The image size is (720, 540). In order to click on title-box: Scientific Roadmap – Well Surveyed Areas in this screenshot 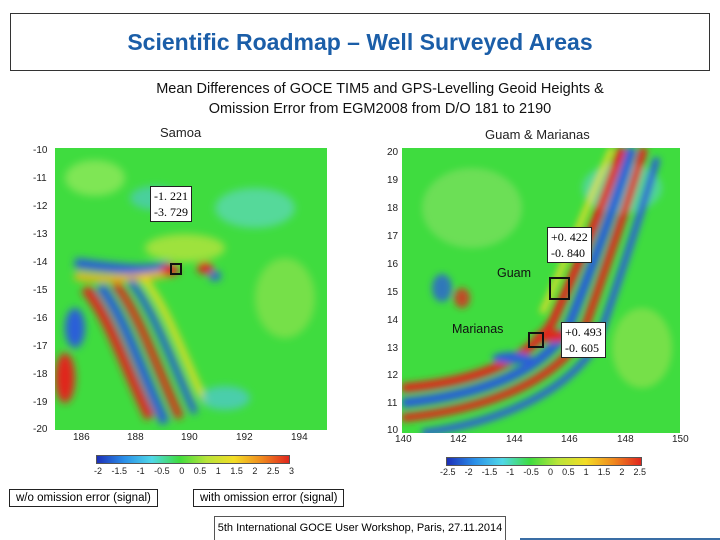, I will do `click(360, 42)`.